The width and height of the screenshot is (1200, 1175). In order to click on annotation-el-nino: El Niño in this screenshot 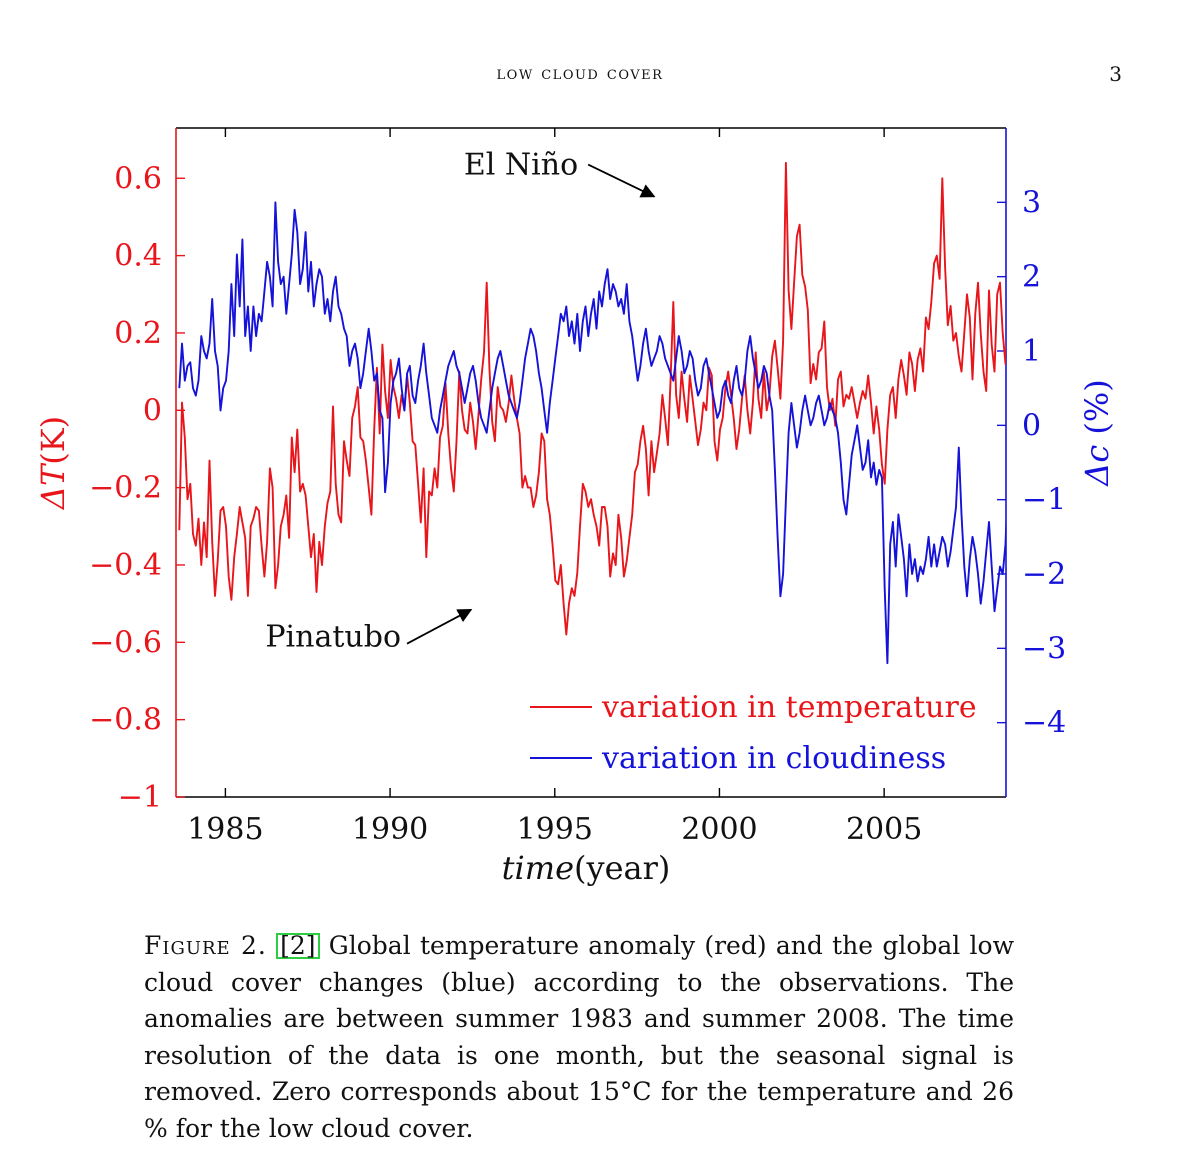, I will do `click(521, 165)`.